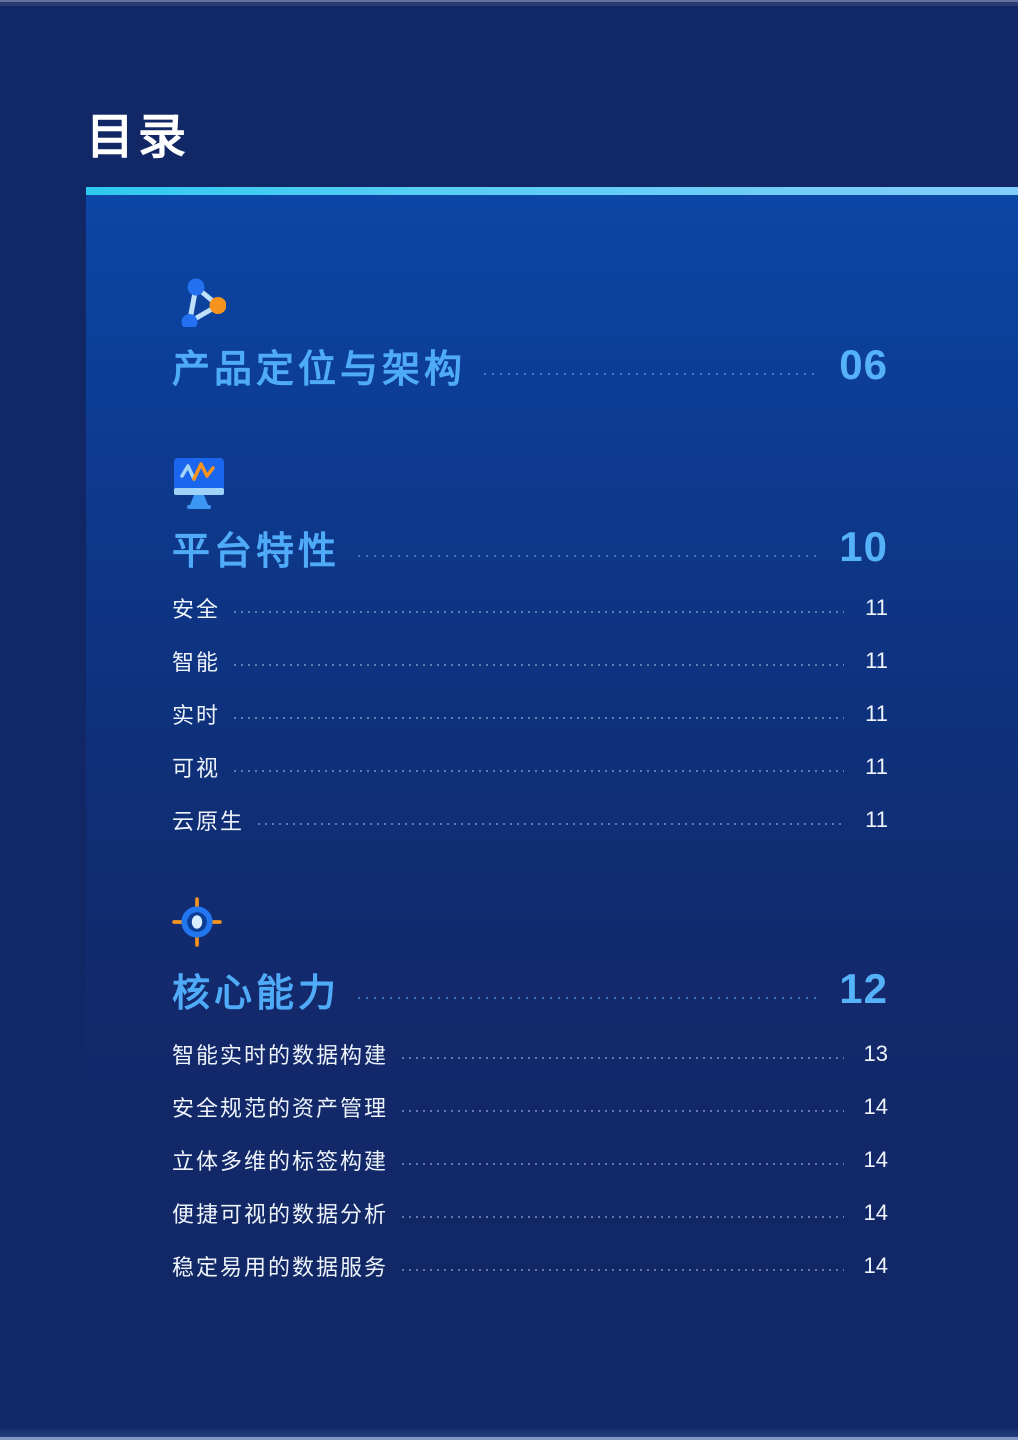 The image size is (1018, 1440). Describe the element at coordinates (280, 1161) in the screenshot. I see `toc-subentry-label: 立体多维的标签构建` at that location.